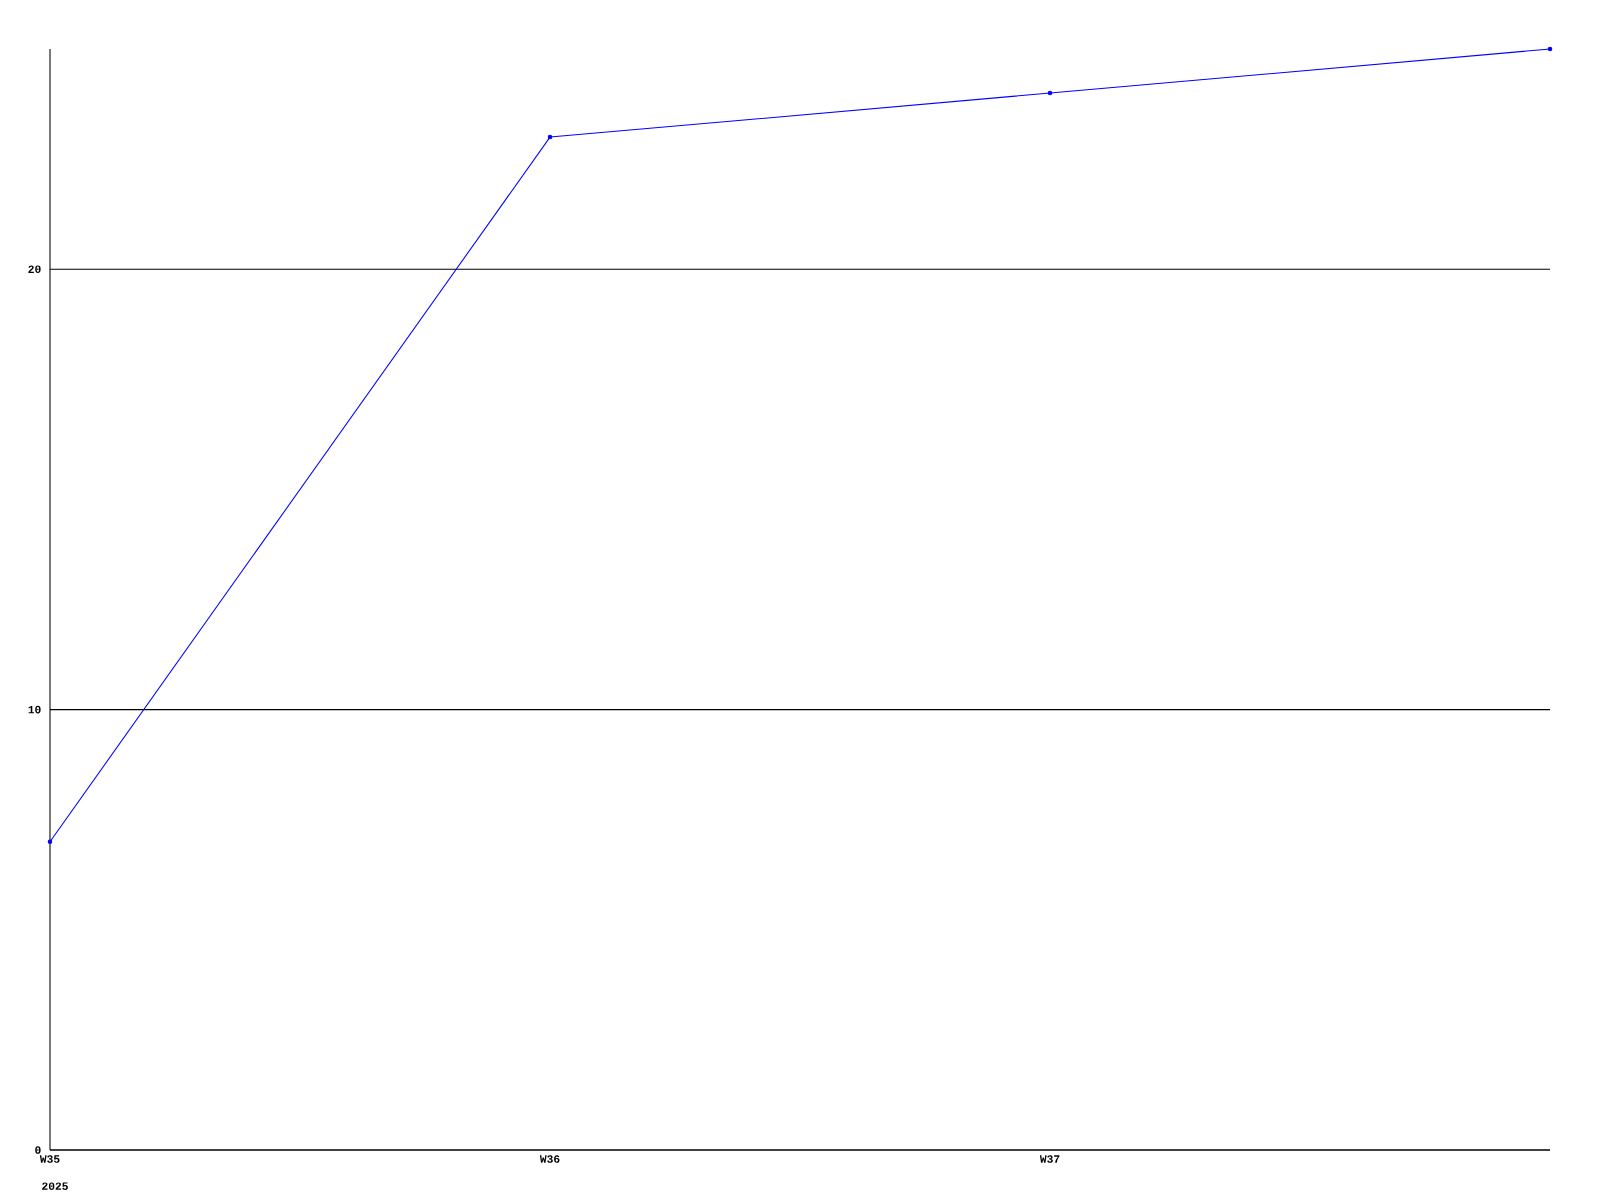 The width and height of the screenshot is (1600, 1200). I want to click on text: 2025, so click(55, 1186).